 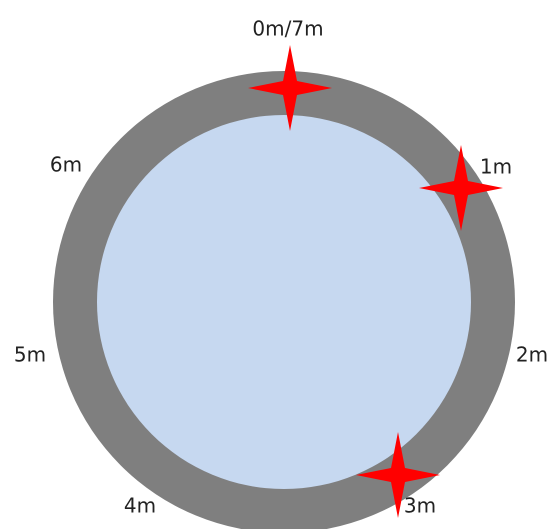 What do you see at coordinates (140, 506) in the screenshot?
I see `label: 4m` at bounding box center [140, 506].